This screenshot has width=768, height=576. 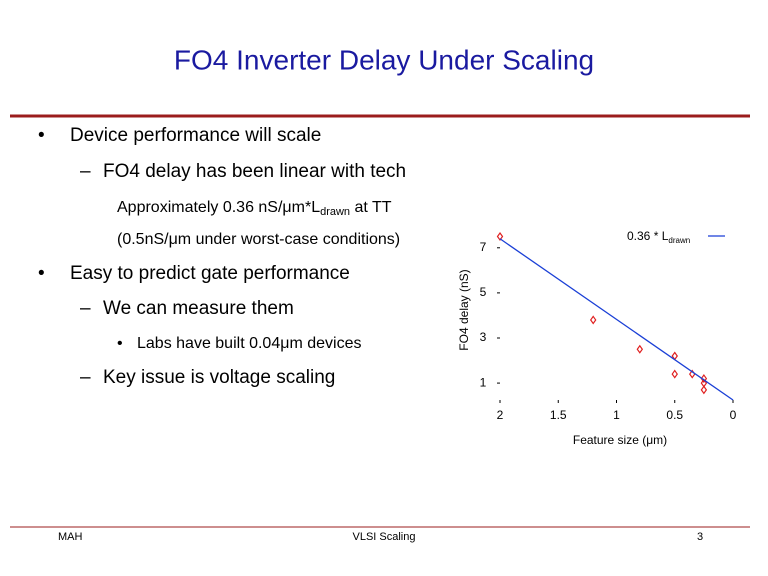 What do you see at coordinates (258, 239) in the screenshot?
I see `bullet-text: (0.5nS/μm under worst-case conditions)` at bounding box center [258, 239].